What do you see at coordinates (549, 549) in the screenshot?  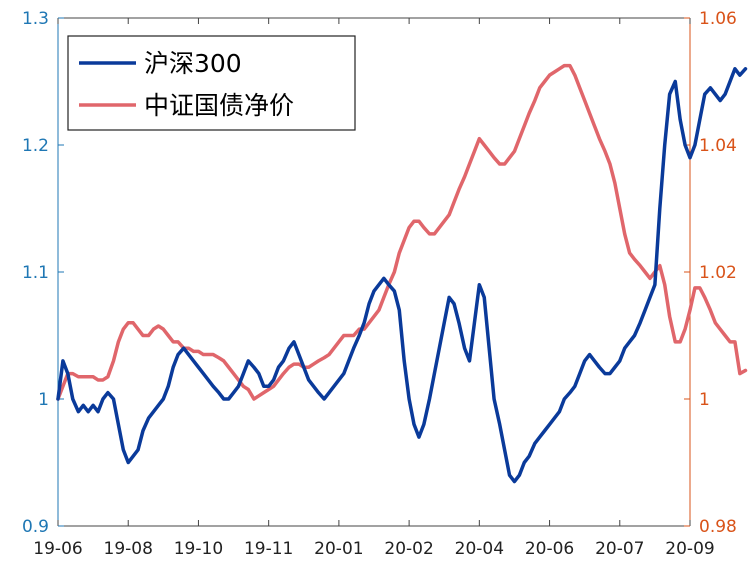 I see `x-tick-label: 20-06` at bounding box center [549, 549].